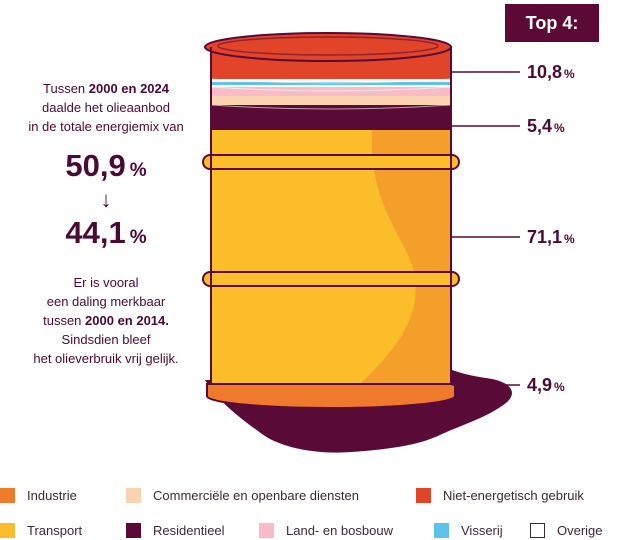 This screenshot has height=540, width=626. What do you see at coordinates (537, 530) in the screenshot?
I see `legend-swatch-overige` at bounding box center [537, 530].